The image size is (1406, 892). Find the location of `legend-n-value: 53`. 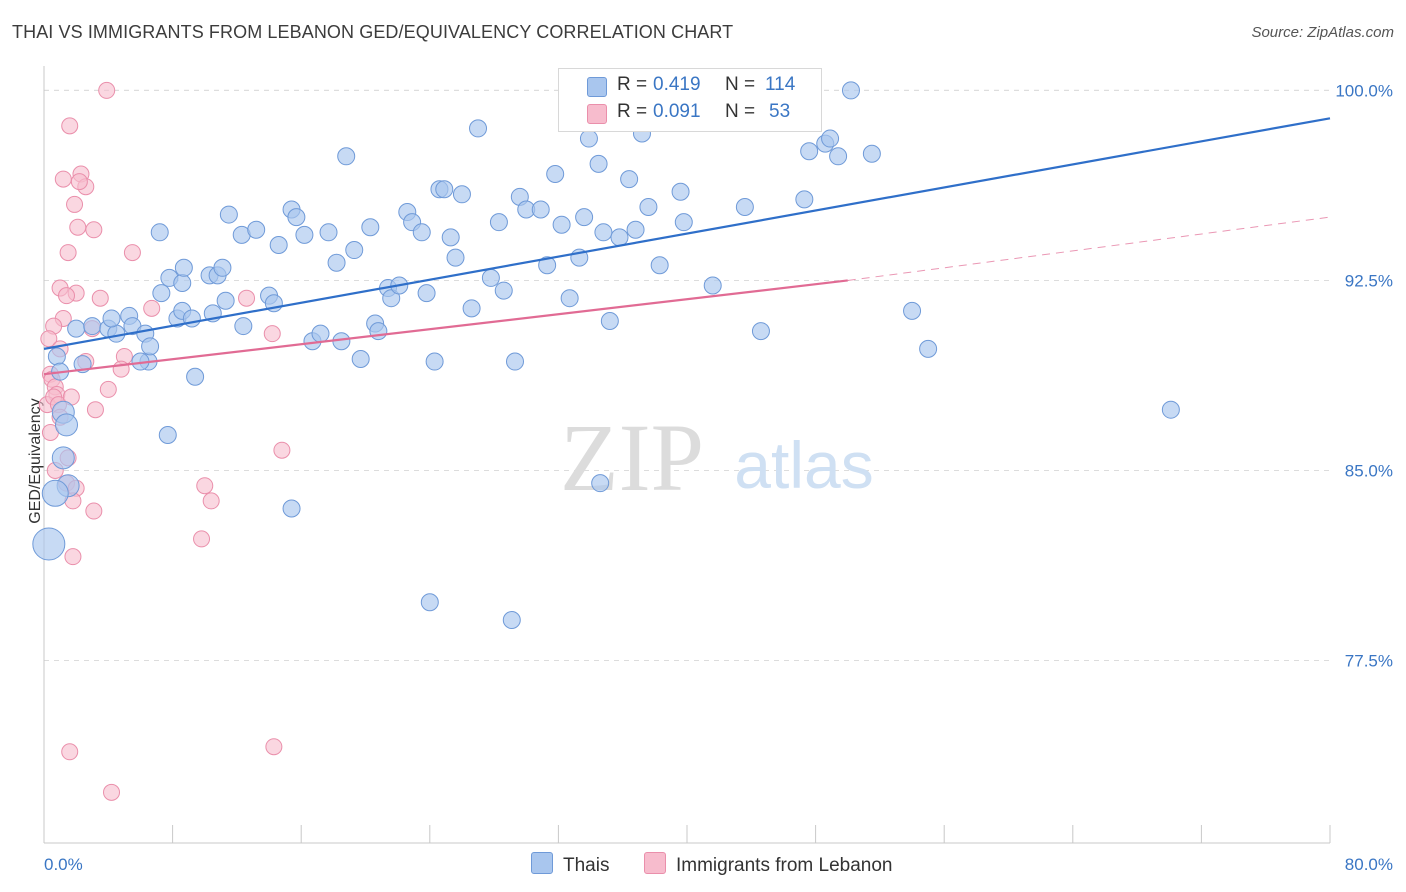

legend-n-value: 53 is located at coordinates (780, 111).